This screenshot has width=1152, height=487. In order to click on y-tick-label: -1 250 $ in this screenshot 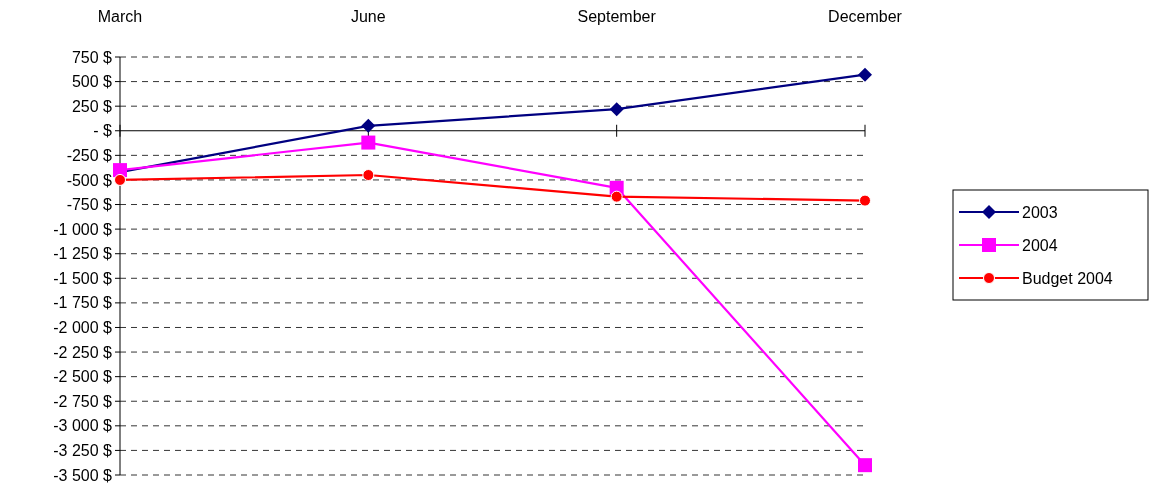, I will do `click(83, 254)`.